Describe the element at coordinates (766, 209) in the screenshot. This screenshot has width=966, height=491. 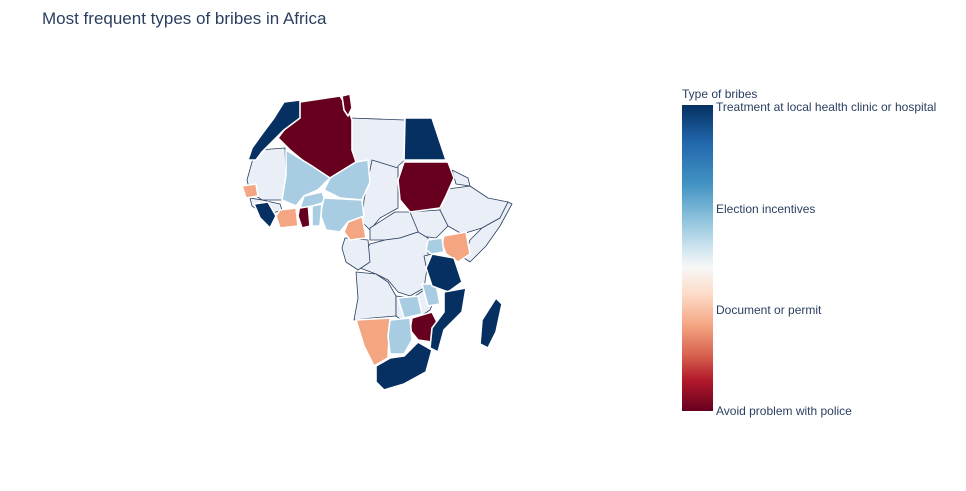
I see `tick-election: Election incentives` at that location.